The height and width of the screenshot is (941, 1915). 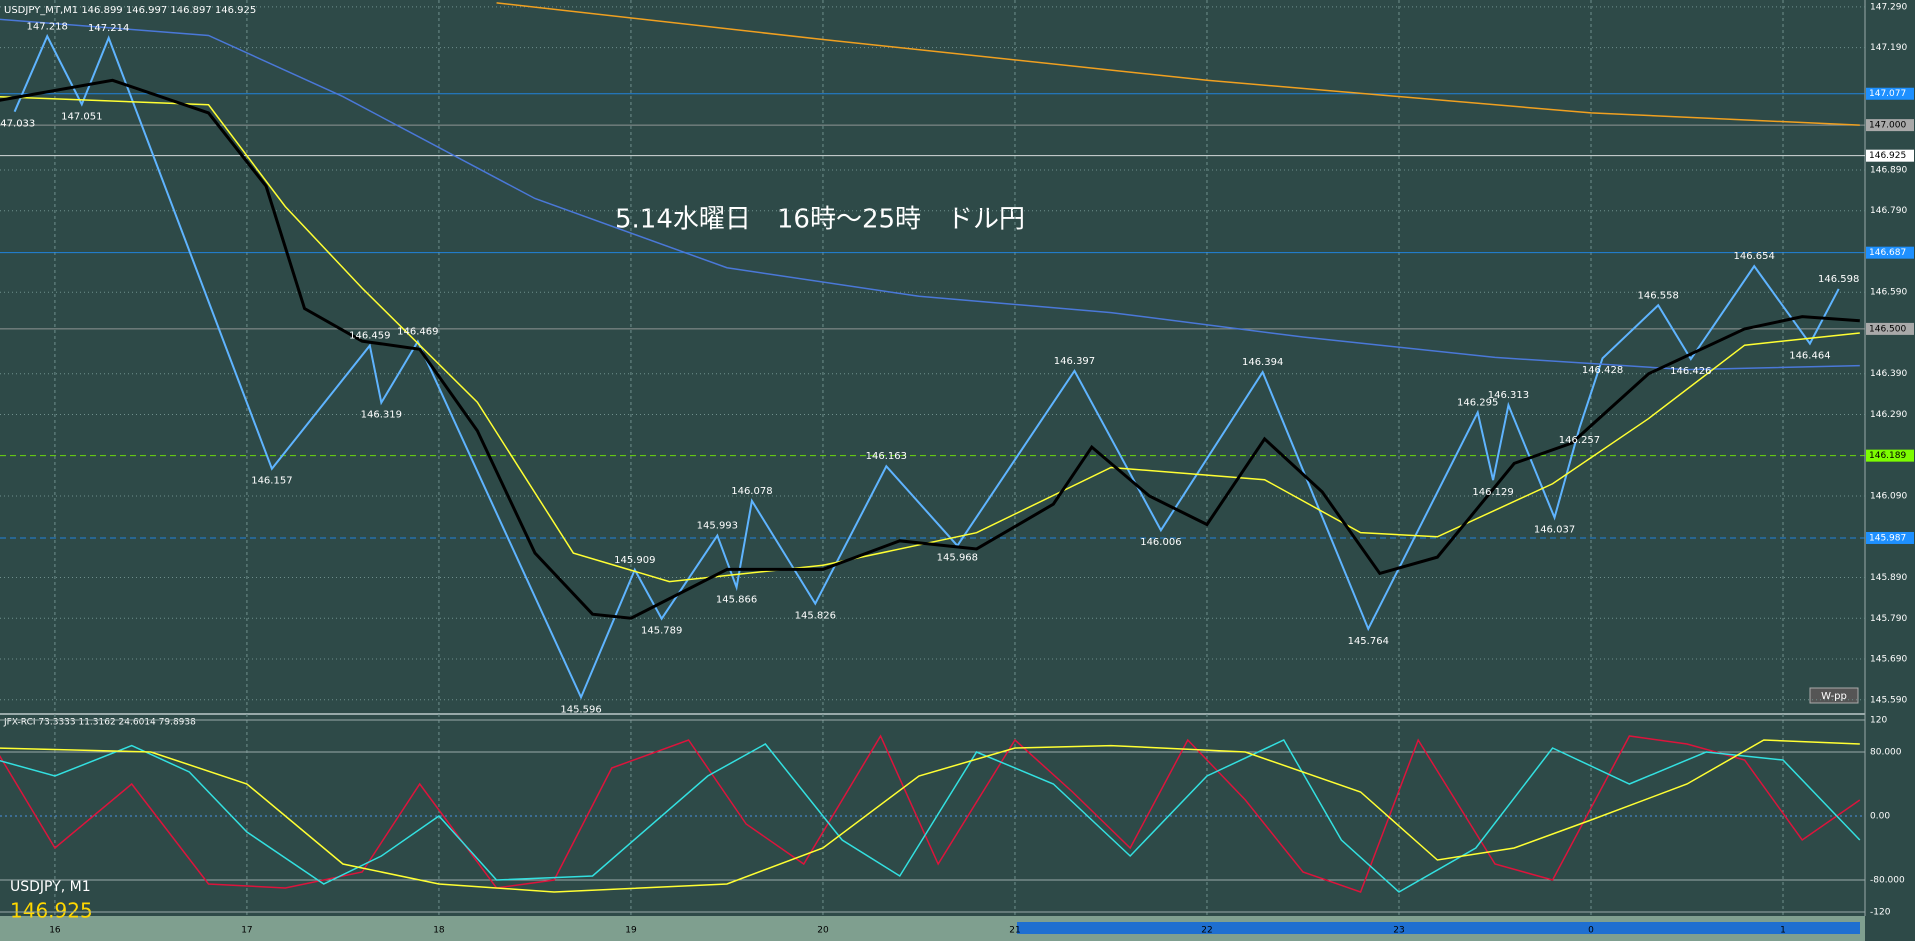 I want to click on x-tick-label: 21, so click(x=1014, y=931).